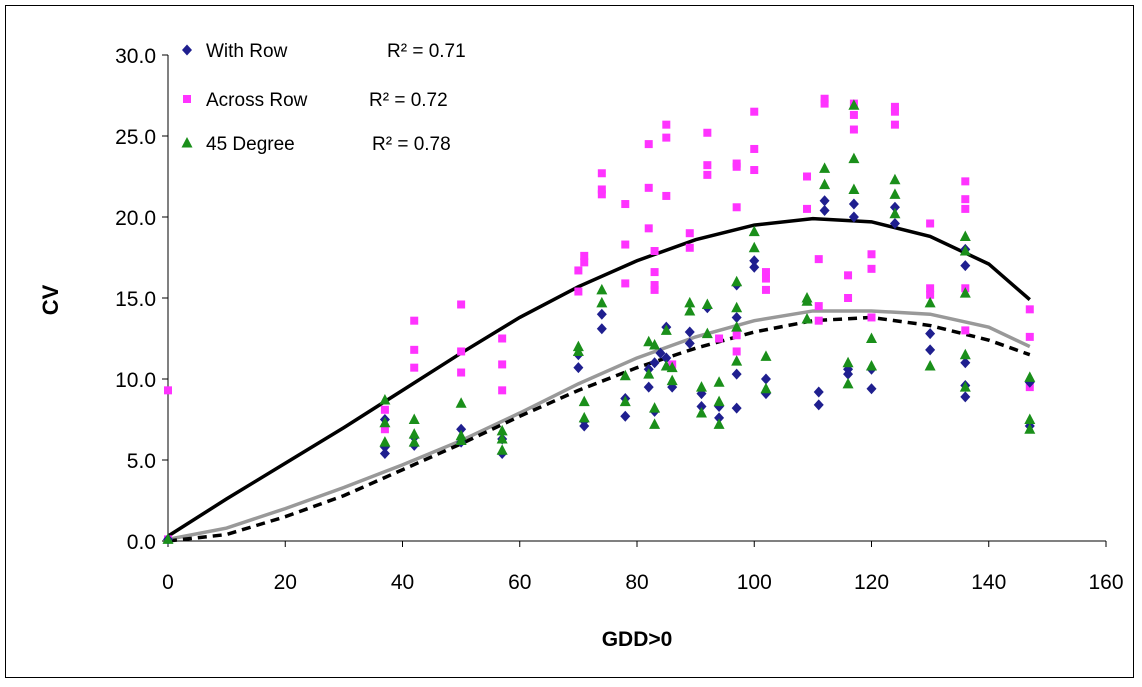 This screenshot has width=1142, height=687. Describe the element at coordinates (1105, 582) in the screenshot. I see `x-tick-label: 160` at that location.